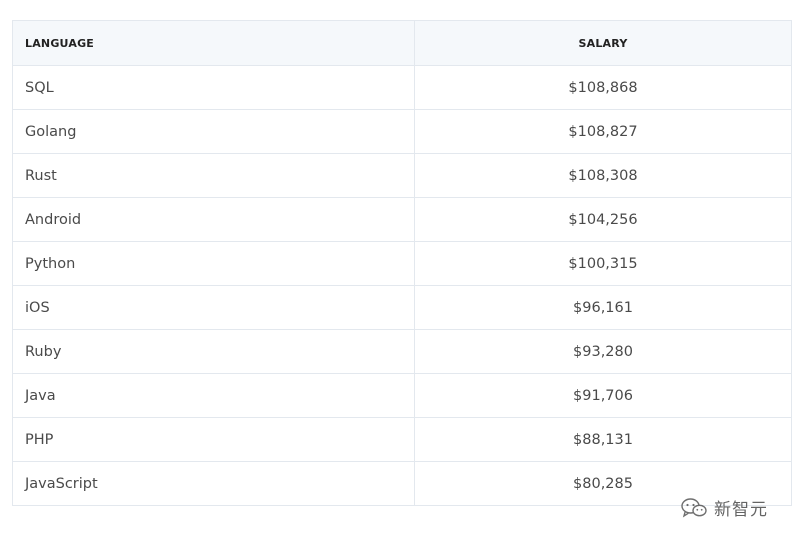 The height and width of the screenshot is (540, 799). I want to click on language-cell: SQL, so click(213, 87).